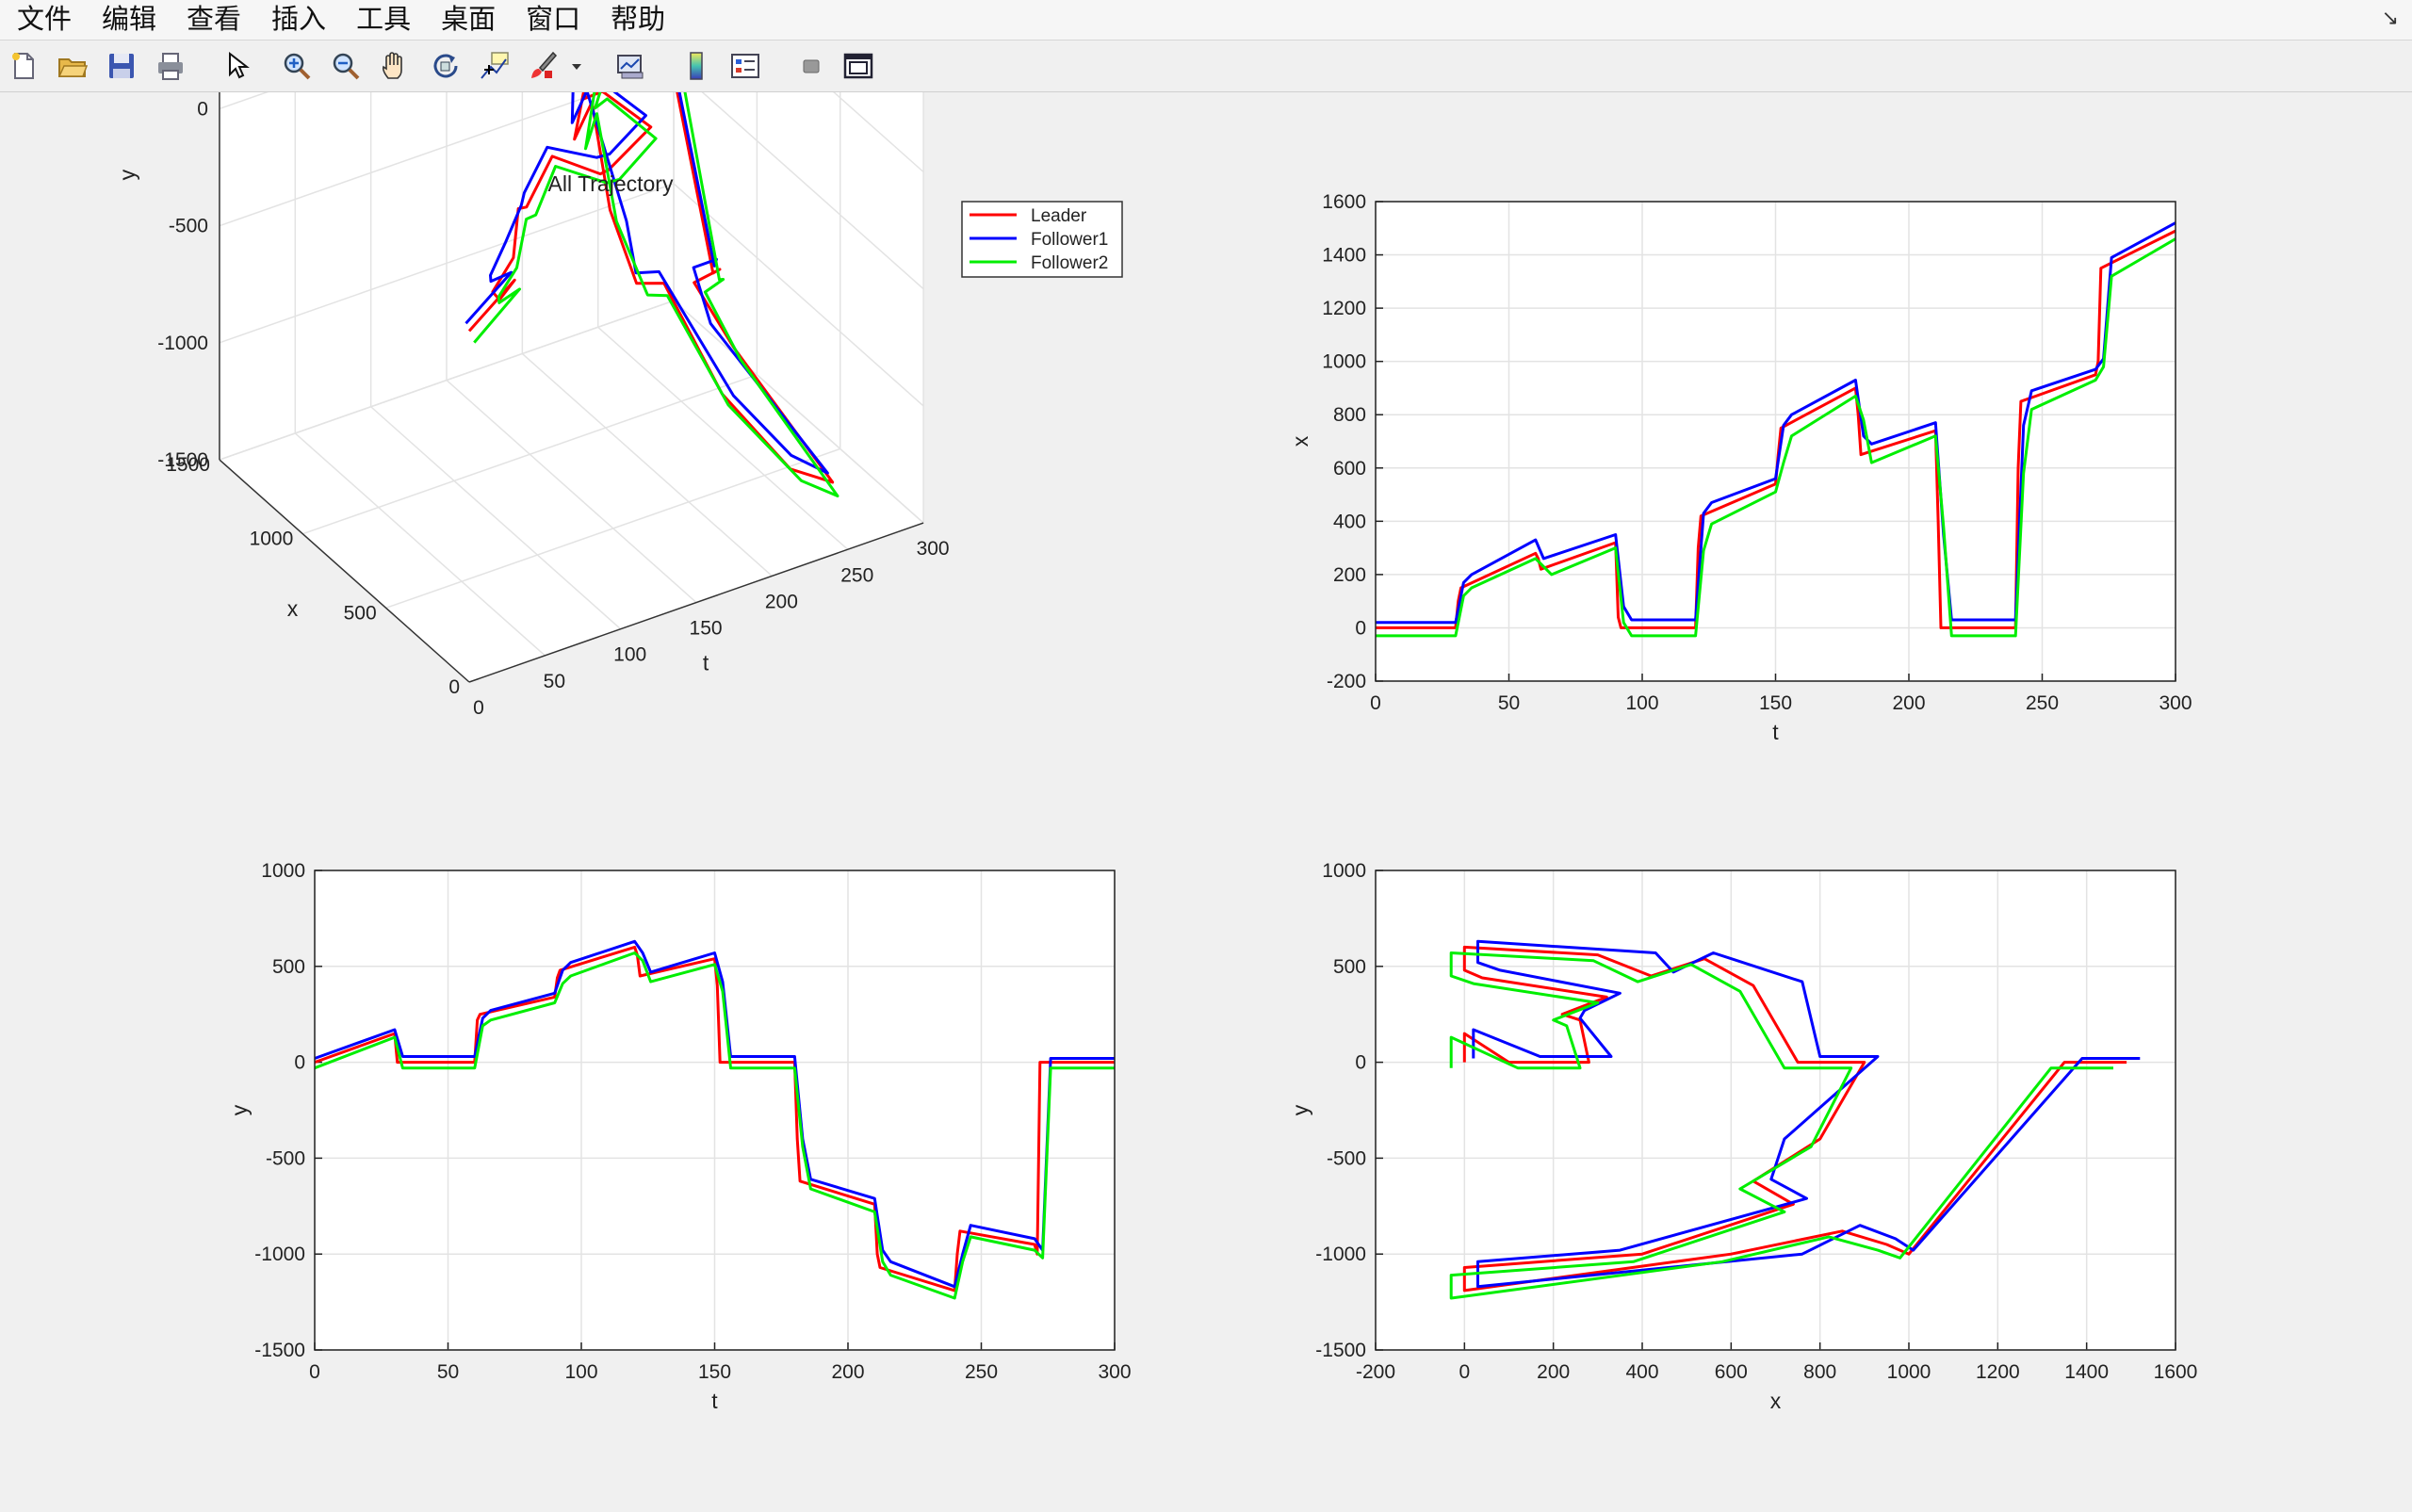 This screenshot has height=1512, width=2412. What do you see at coordinates (293, 608) in the screenshot?
I see `ylabel-3d: x` at bounding box center [293, 608].